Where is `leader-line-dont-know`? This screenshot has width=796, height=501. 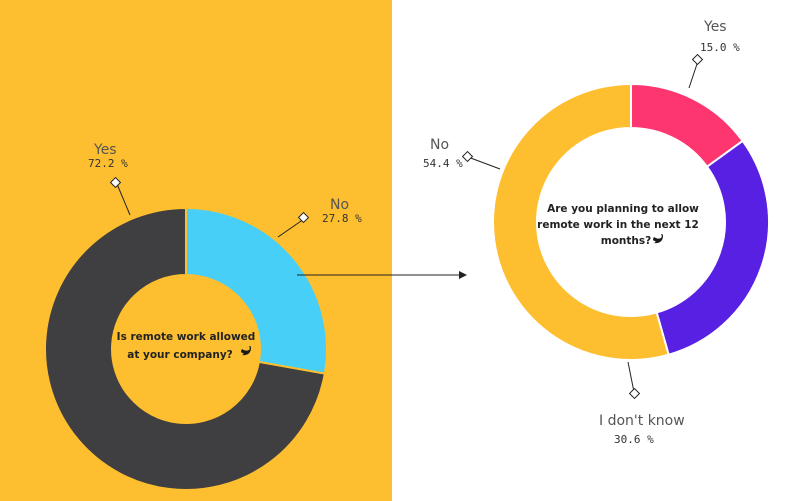 leader-line-dont-know is located at coordinates (631, 377).